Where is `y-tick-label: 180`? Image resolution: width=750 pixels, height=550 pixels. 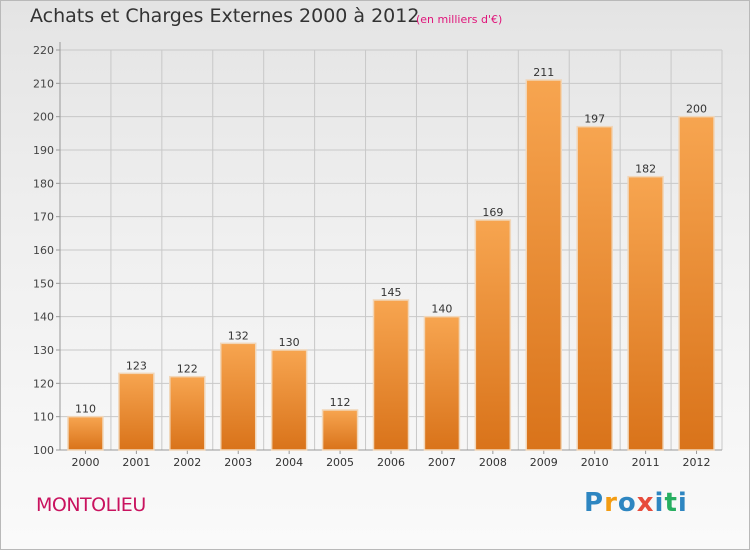 y-tick-label: 180 is located at coordinates (43, 183).